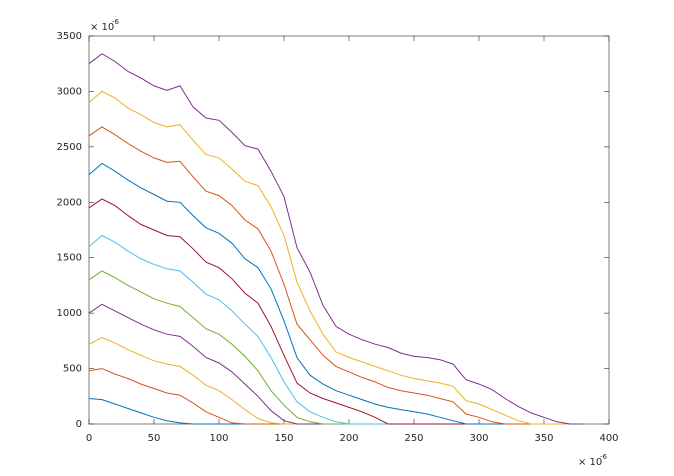 This screenshot has width=674, height=476. Describe the element at coordinates (590, 462) in the screenshot. I see `x-multiplier: × 10` at that location.